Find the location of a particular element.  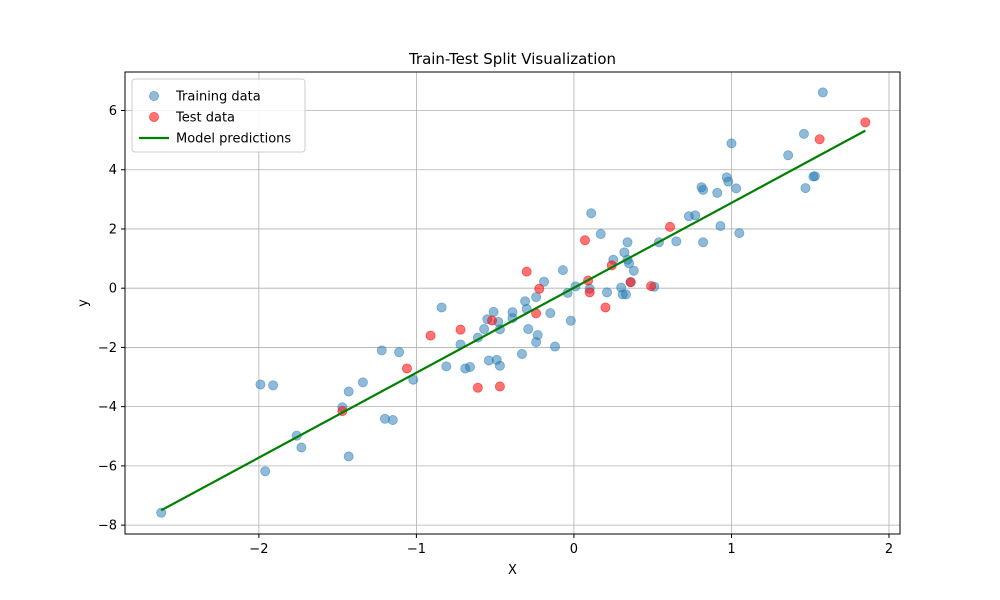

y-tick-label: −8 is located at coordinates (107, 526).